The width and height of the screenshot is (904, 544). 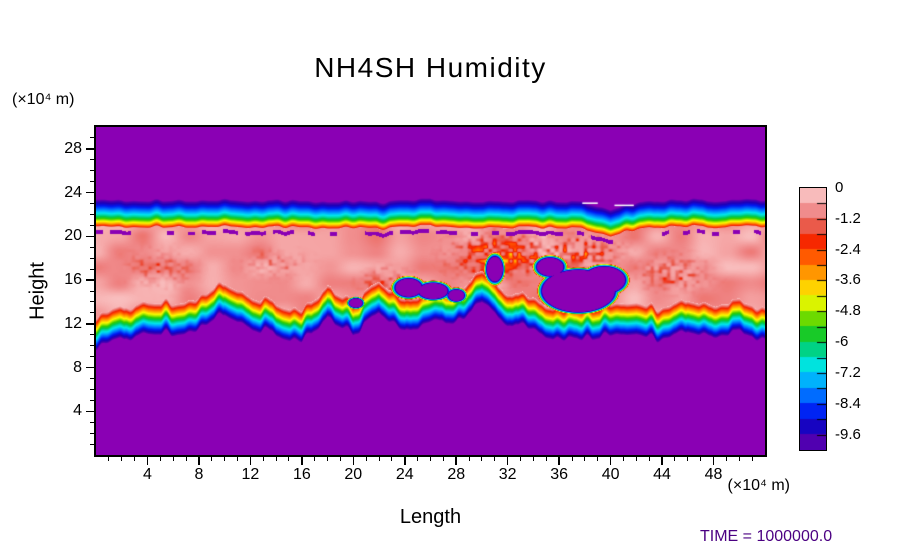 I want to click on colorbar-tick-label: 0, so click(x=839, y=187).